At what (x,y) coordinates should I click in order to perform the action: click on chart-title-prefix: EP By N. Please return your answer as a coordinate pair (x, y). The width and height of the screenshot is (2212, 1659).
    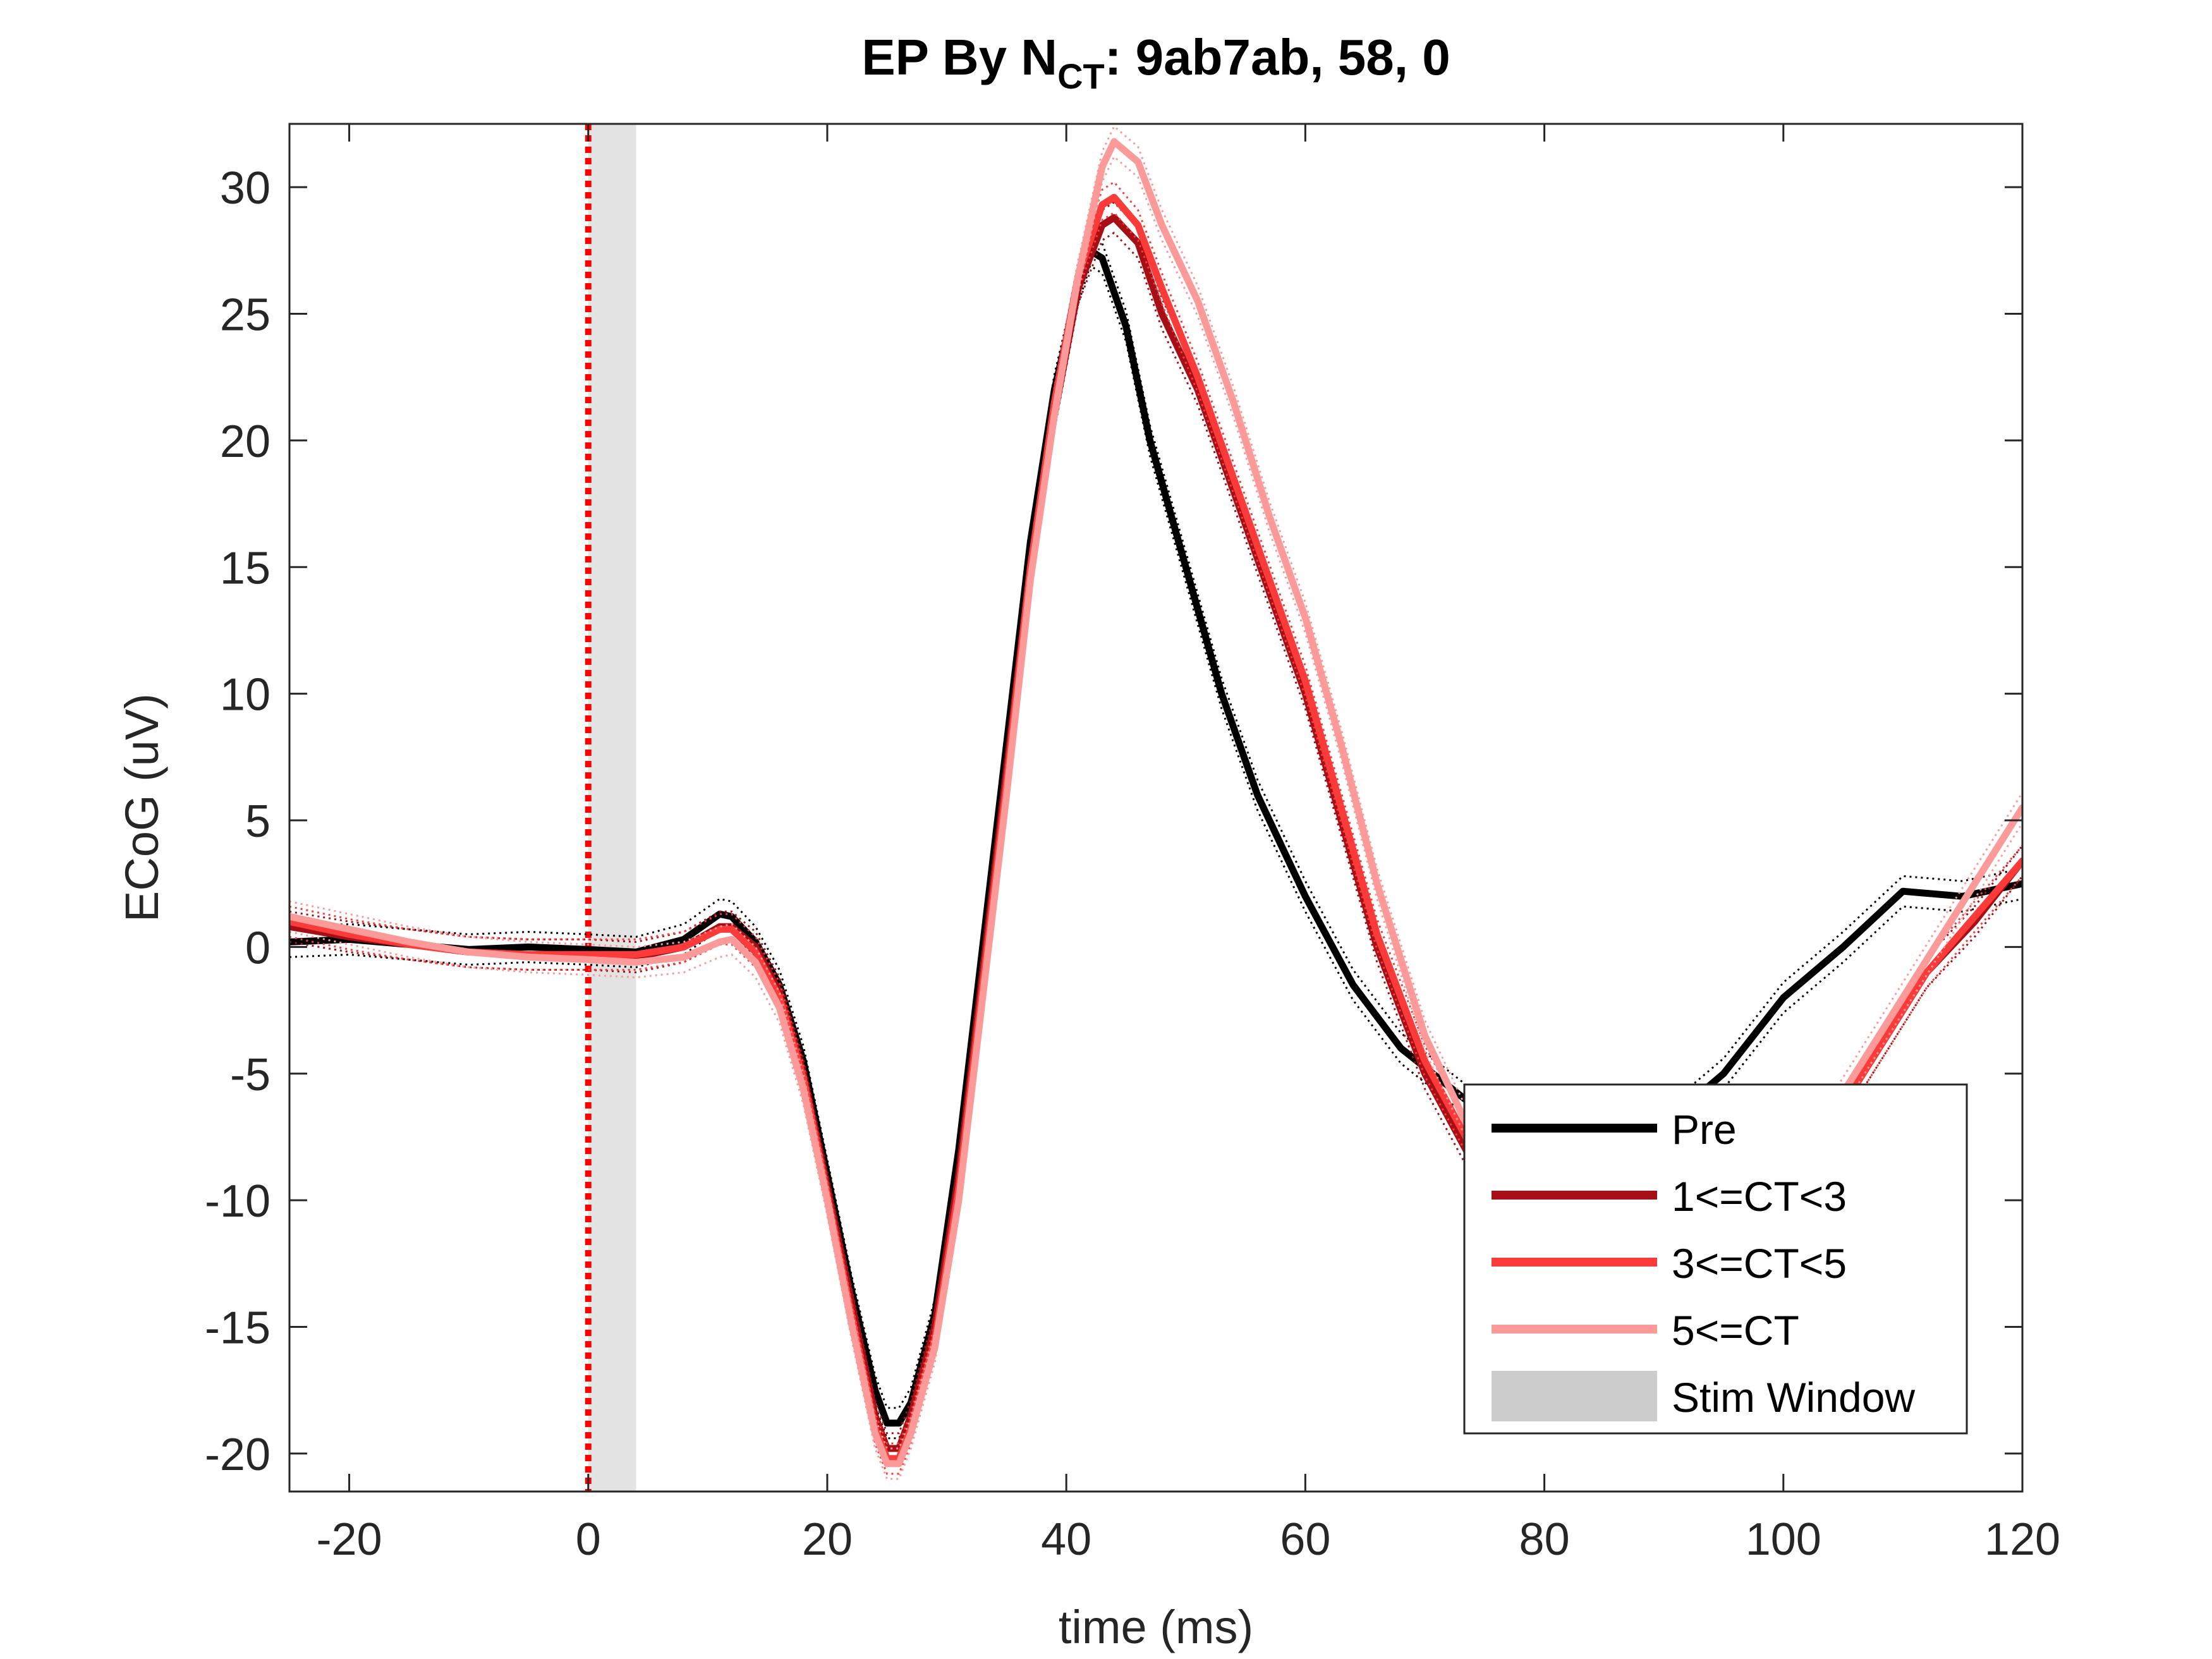
    Looking at the image, I should click on (959, 57).